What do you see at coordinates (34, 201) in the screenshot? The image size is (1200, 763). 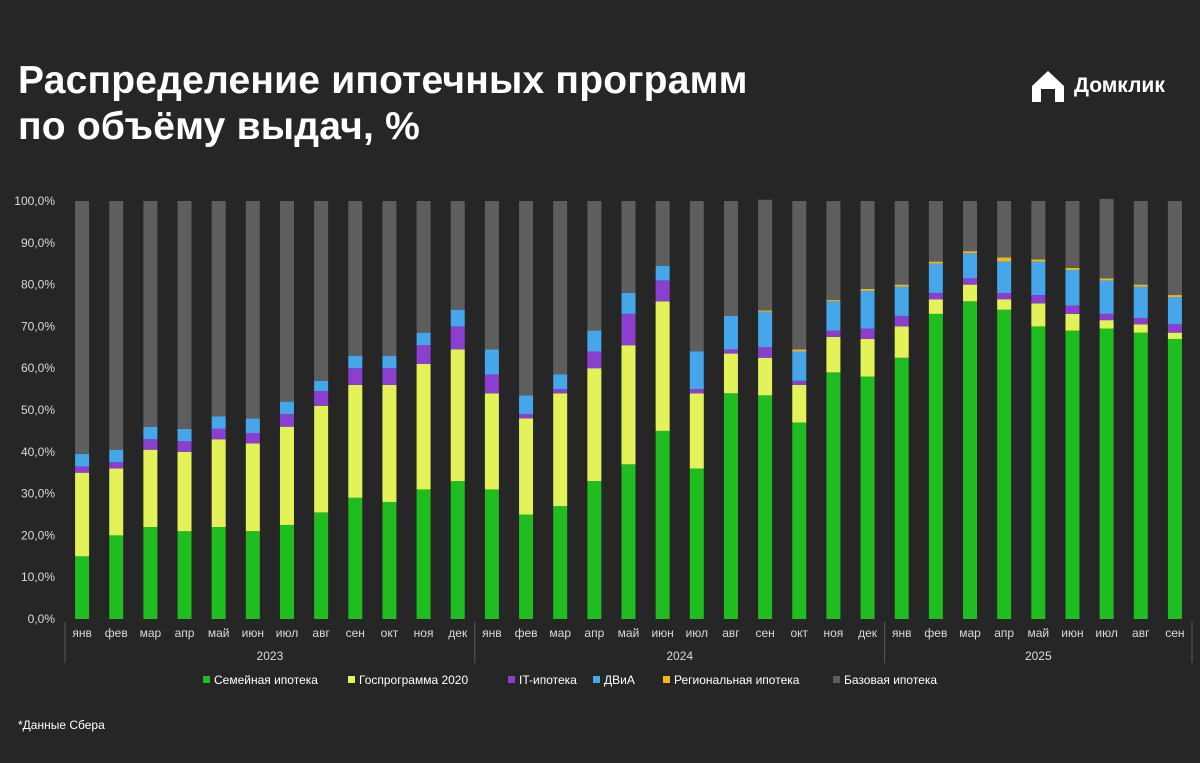 I see `y-tick-label: 100,0%` at bounding box center [34, 201].